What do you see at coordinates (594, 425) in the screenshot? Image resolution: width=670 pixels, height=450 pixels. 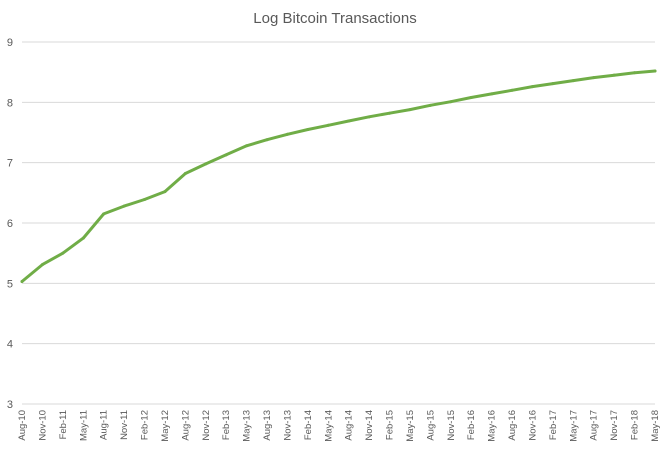 I see `x-tick-label: Aug-17` at bounding box center [594, 425].